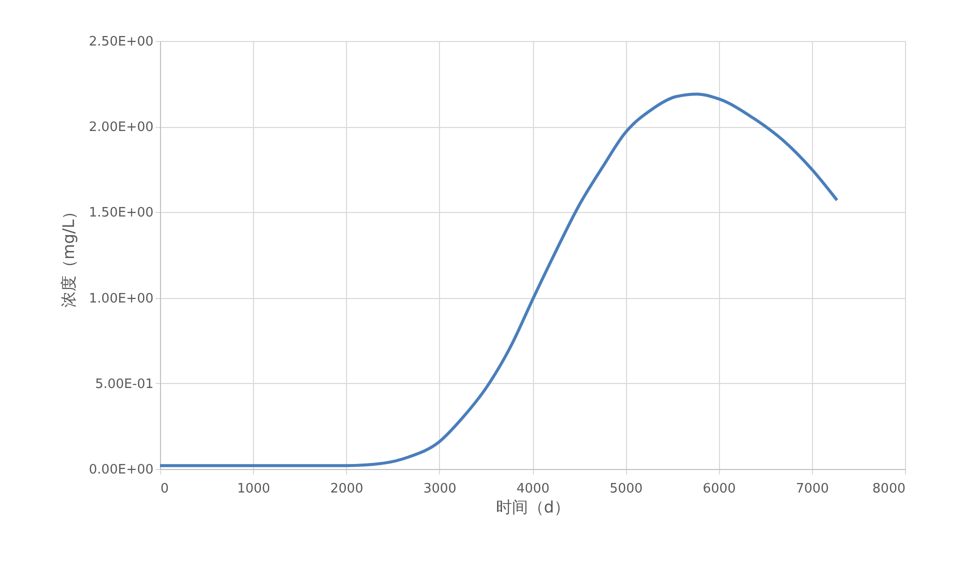 The width and height of the screenshot is (965, 585). Describe the element at coordinates (253, 489) in the screenshot. I see `x-tick-label: 1000` at that location.